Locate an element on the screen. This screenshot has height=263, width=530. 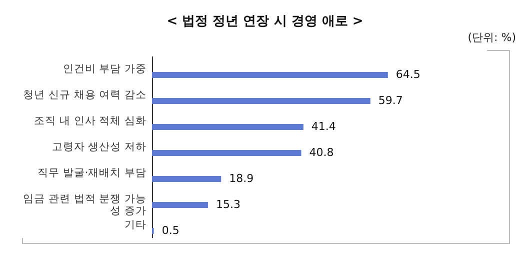
y-tick-label: 임금 관련 법적 분쟁 가능성 증가 is located at coordinates (84, 205).